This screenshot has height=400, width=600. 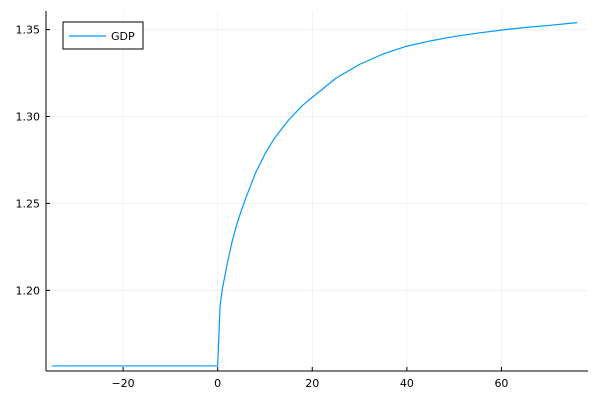 I want to click on y-tick-label: 1.30, so click(x=28, y=117).